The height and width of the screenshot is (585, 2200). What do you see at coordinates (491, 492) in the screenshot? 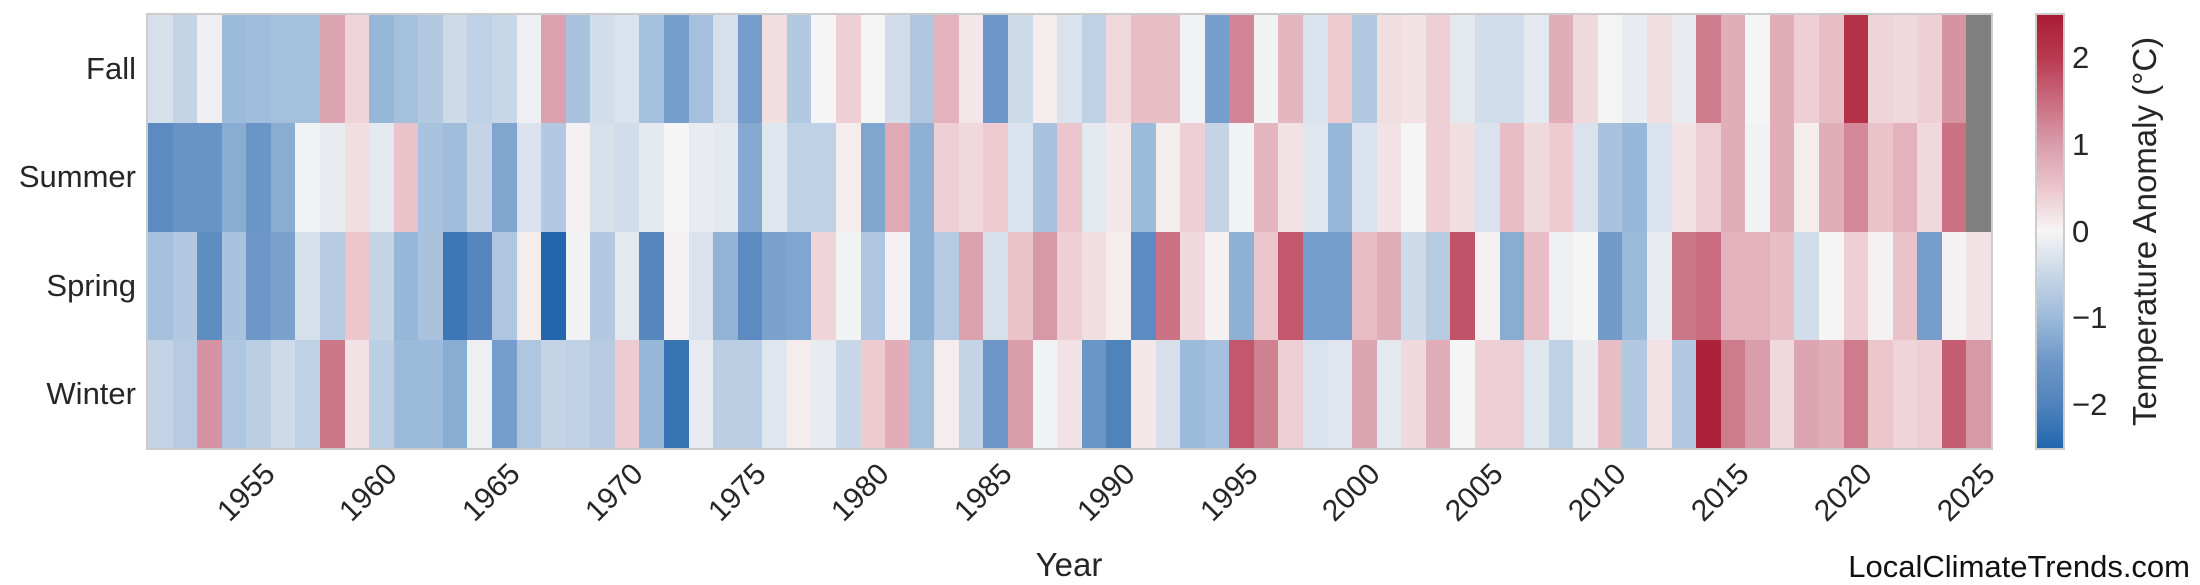
I see `x-tick-1965: 1965` at bounding box center [491, 492].